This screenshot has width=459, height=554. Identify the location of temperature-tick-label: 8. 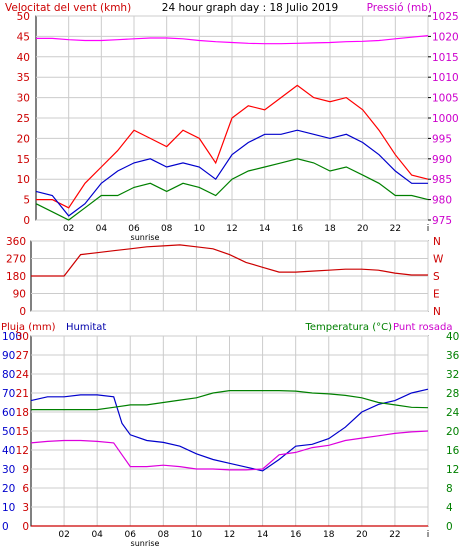
(449, 489).